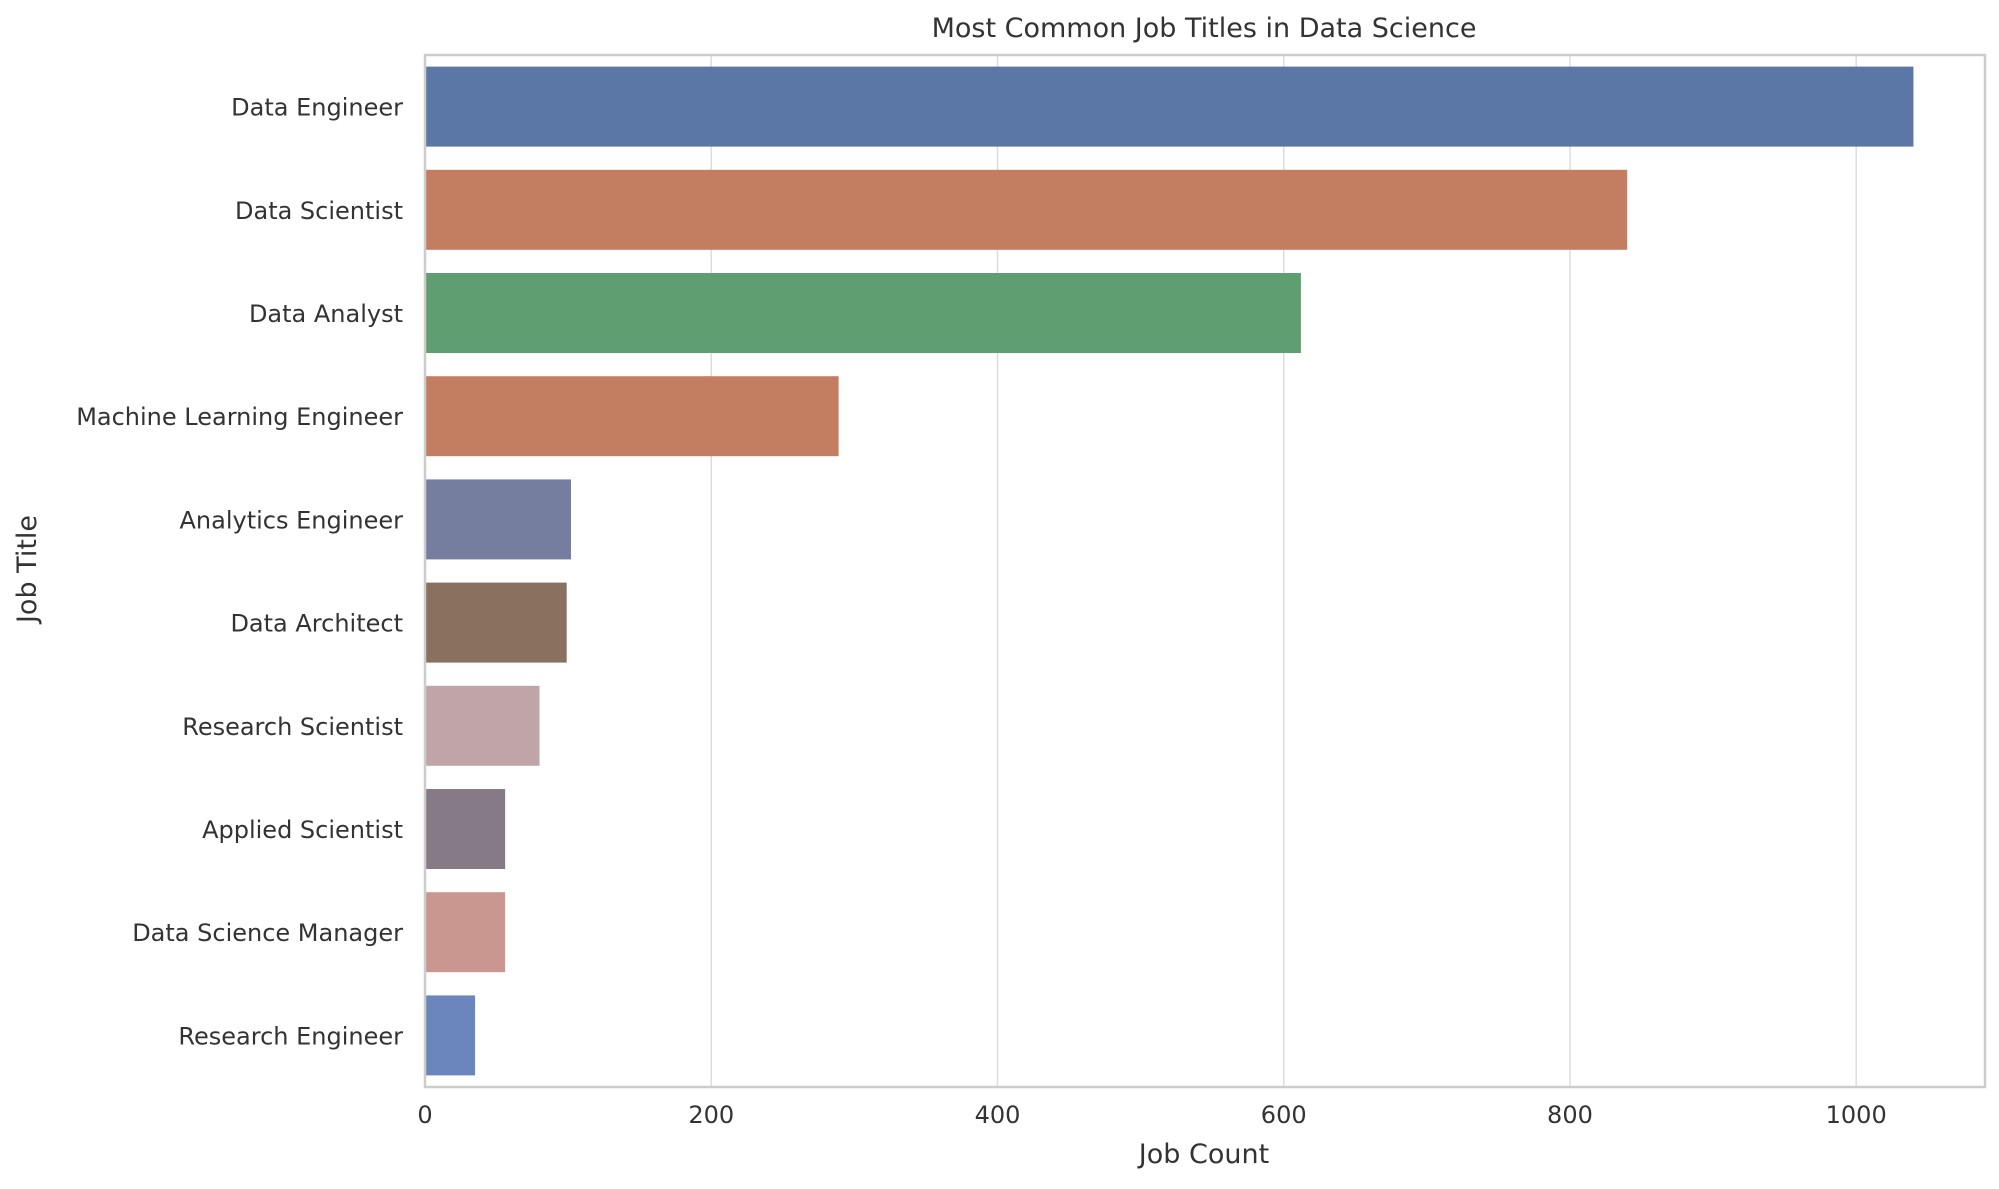  Describe the element at coordinates (1856, 1115) in the screenshot. I see `x-tick-label: 1000` at that location.